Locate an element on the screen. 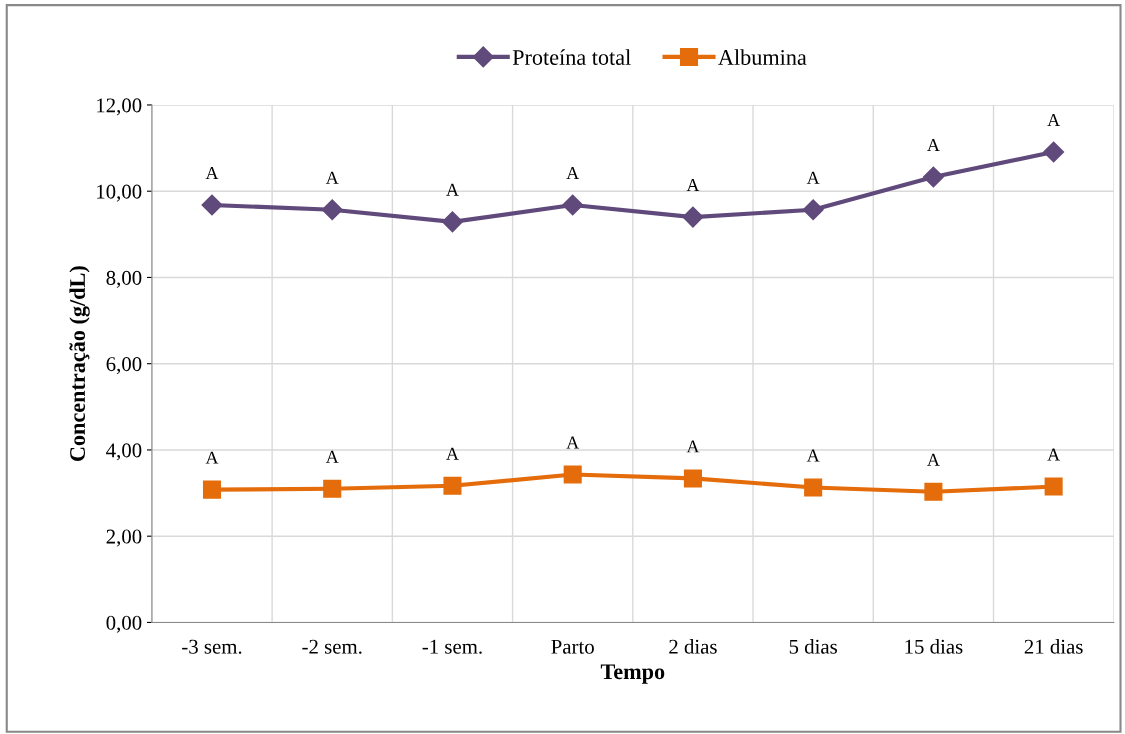  x-tick-label: Parto is located at coordinates (572, 646).